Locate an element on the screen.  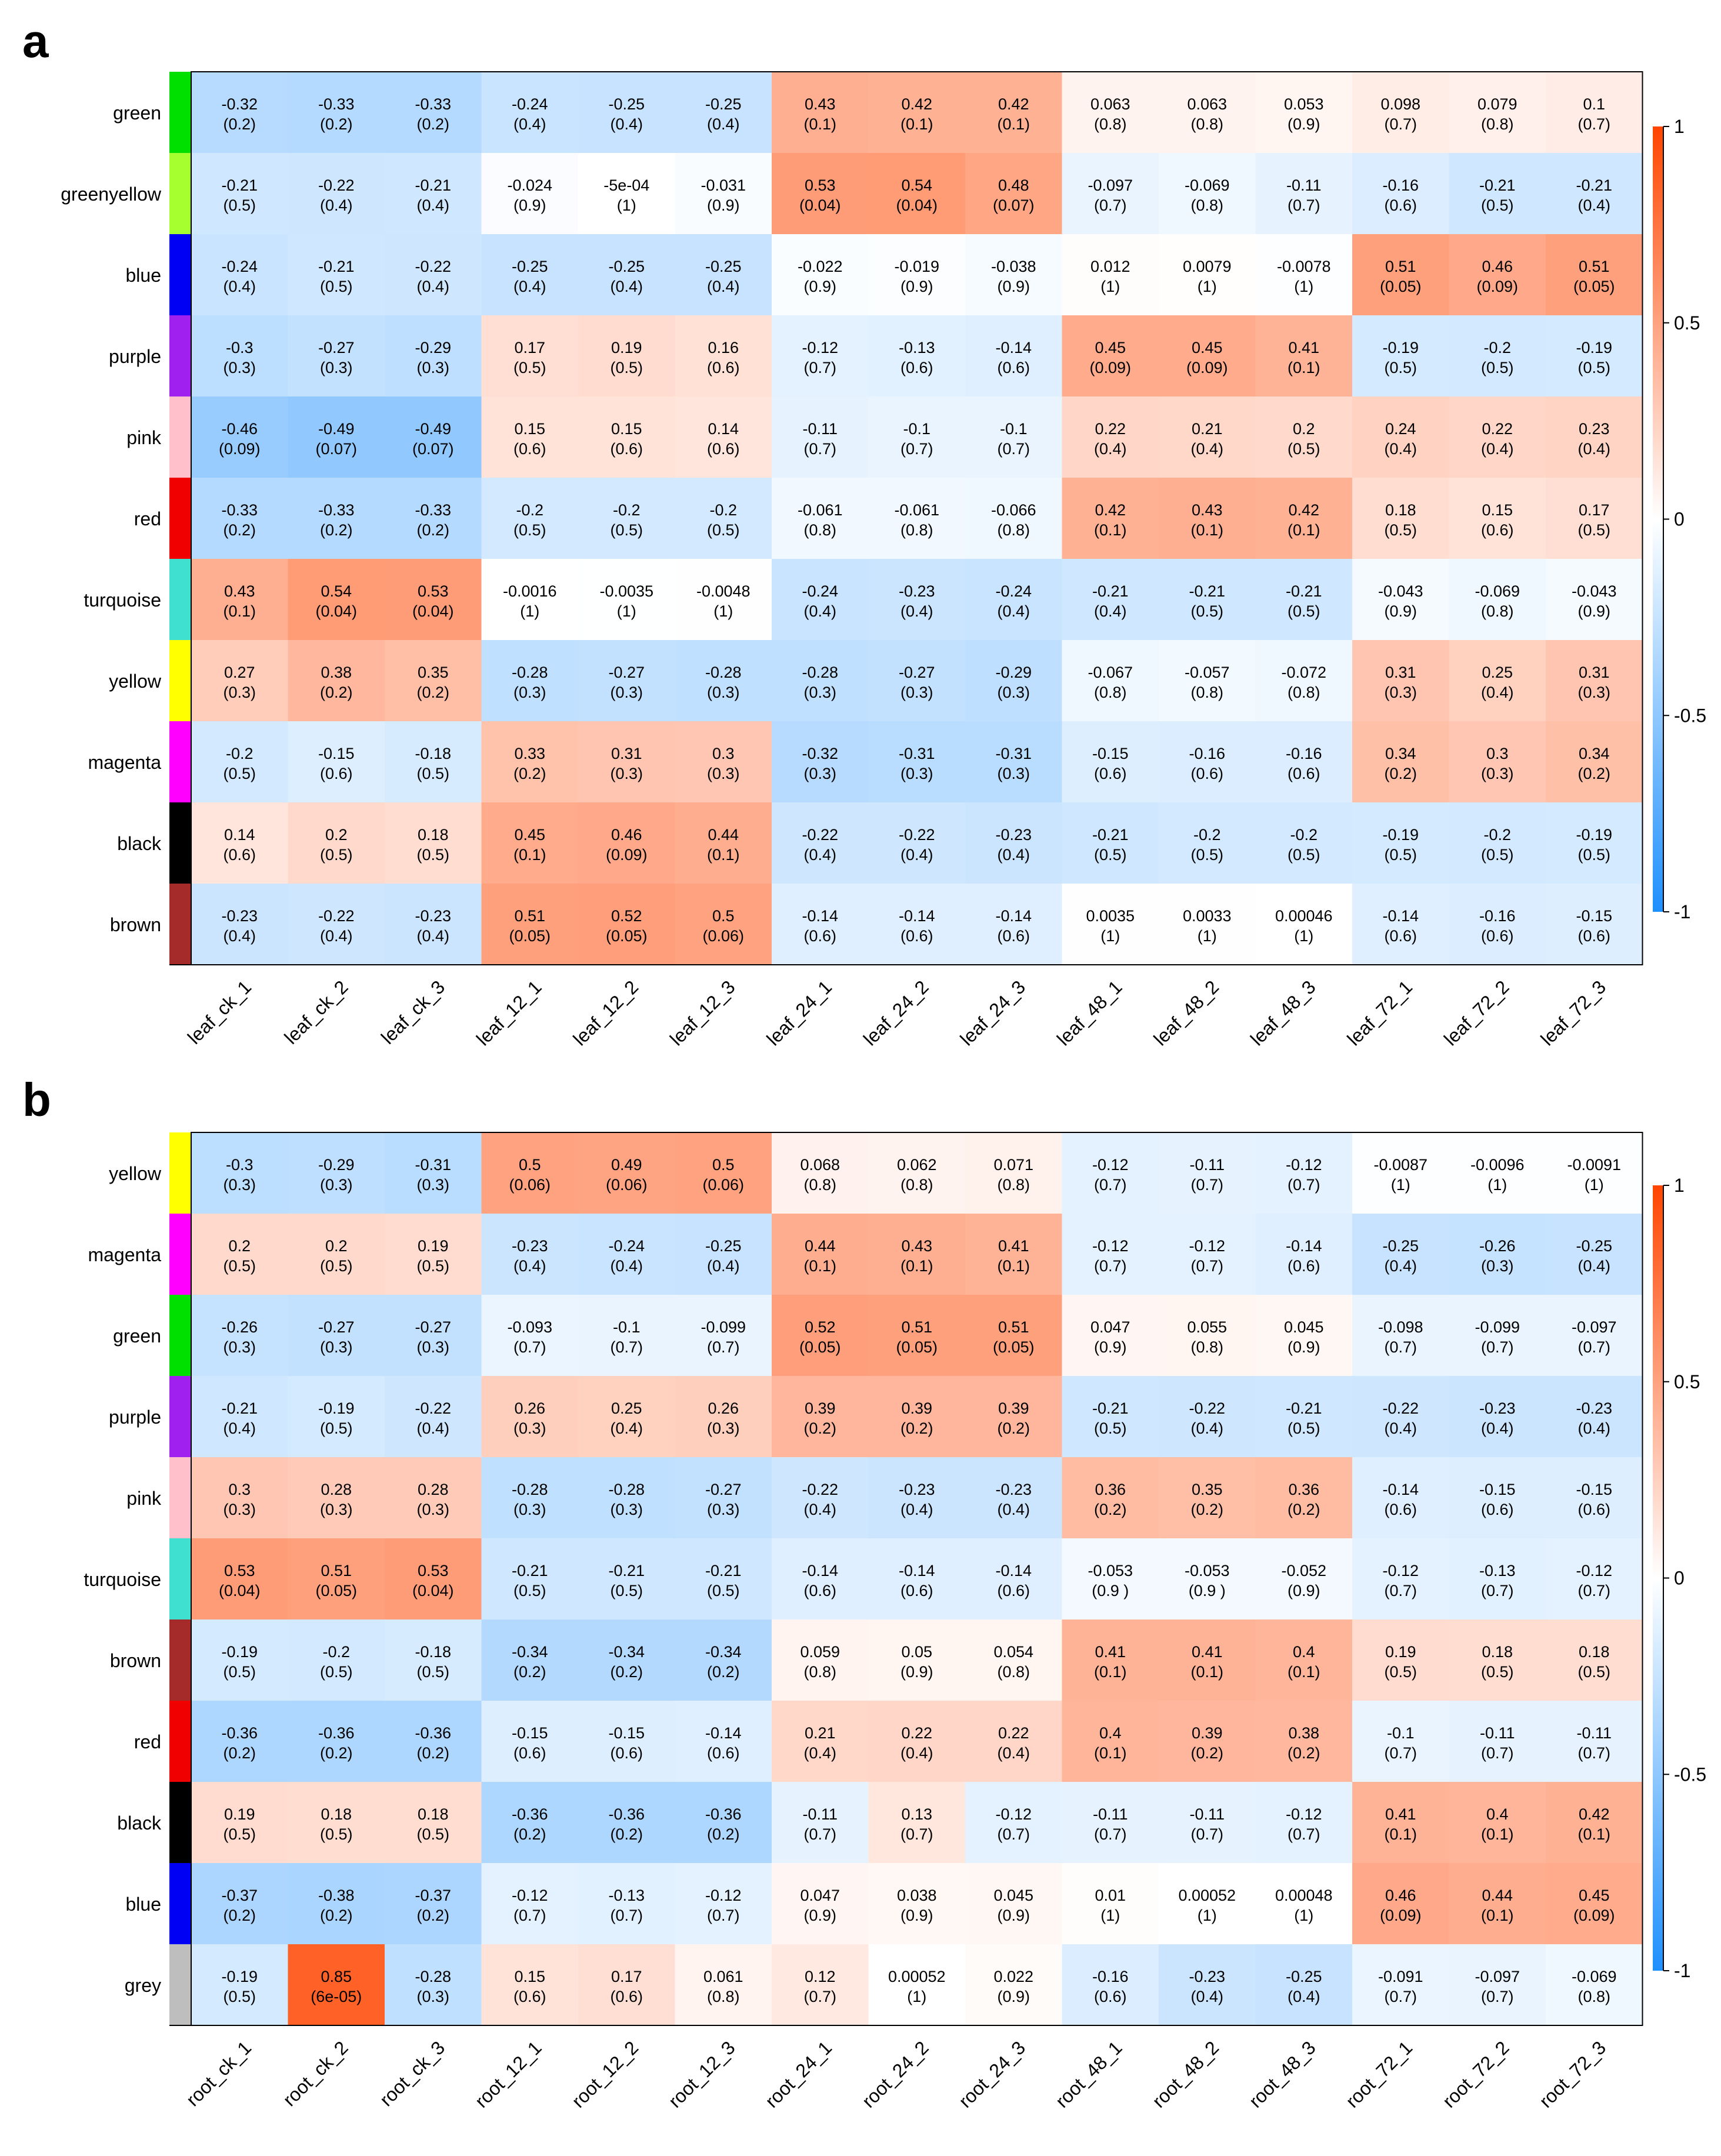
cell-correlation-label: 0.42 is located at coordinates (1303, 510).